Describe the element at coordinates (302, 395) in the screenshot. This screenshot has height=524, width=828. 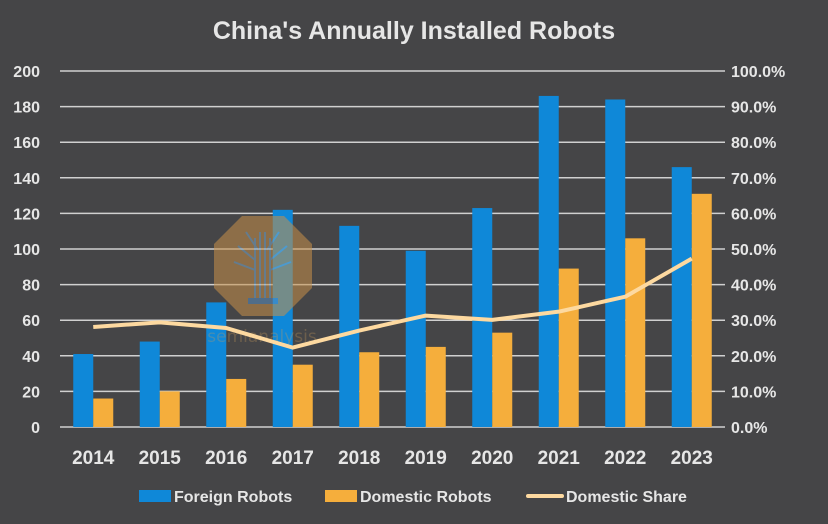
I see `bar-domestic-2017` at that location.